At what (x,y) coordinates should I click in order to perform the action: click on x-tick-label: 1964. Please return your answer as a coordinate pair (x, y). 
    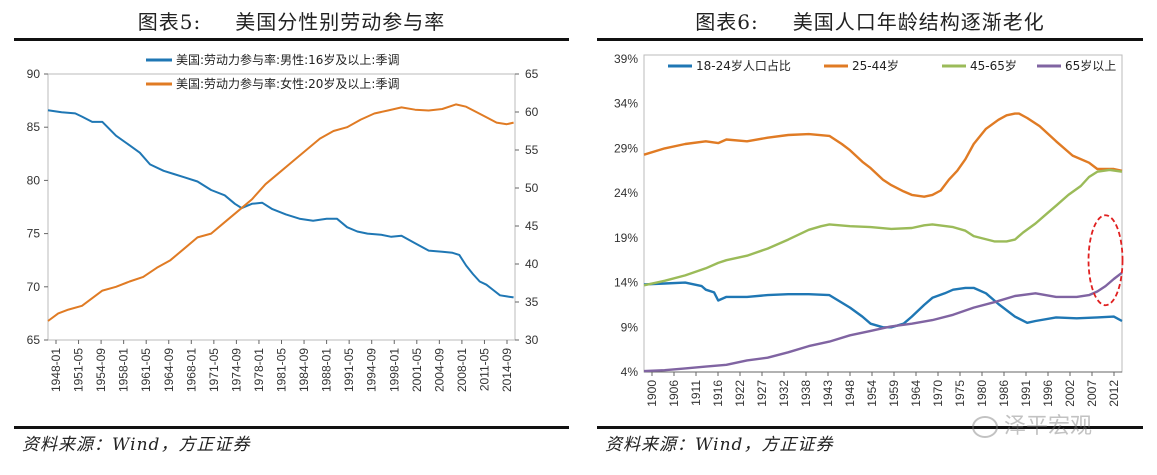
    Looking at the image, I should click on (916, 393).